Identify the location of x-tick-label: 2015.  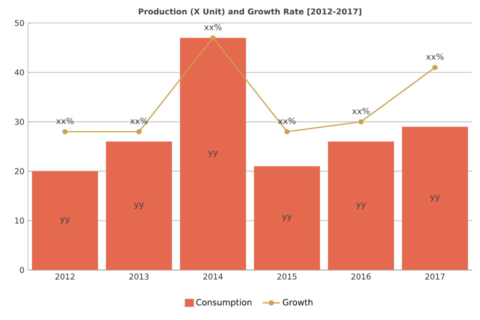
(286, 277).